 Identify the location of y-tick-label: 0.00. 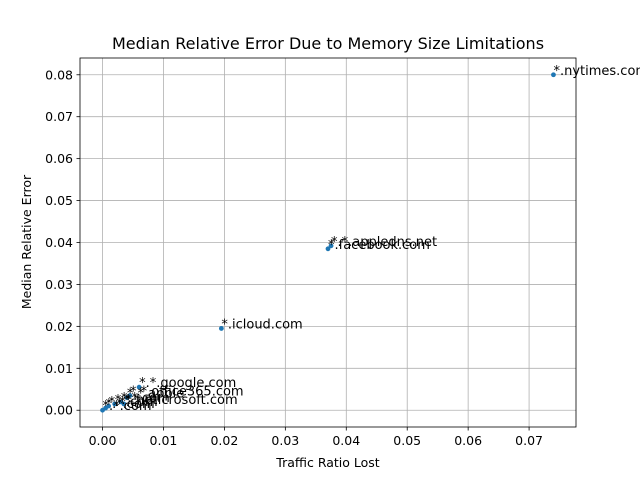
(59, 410).